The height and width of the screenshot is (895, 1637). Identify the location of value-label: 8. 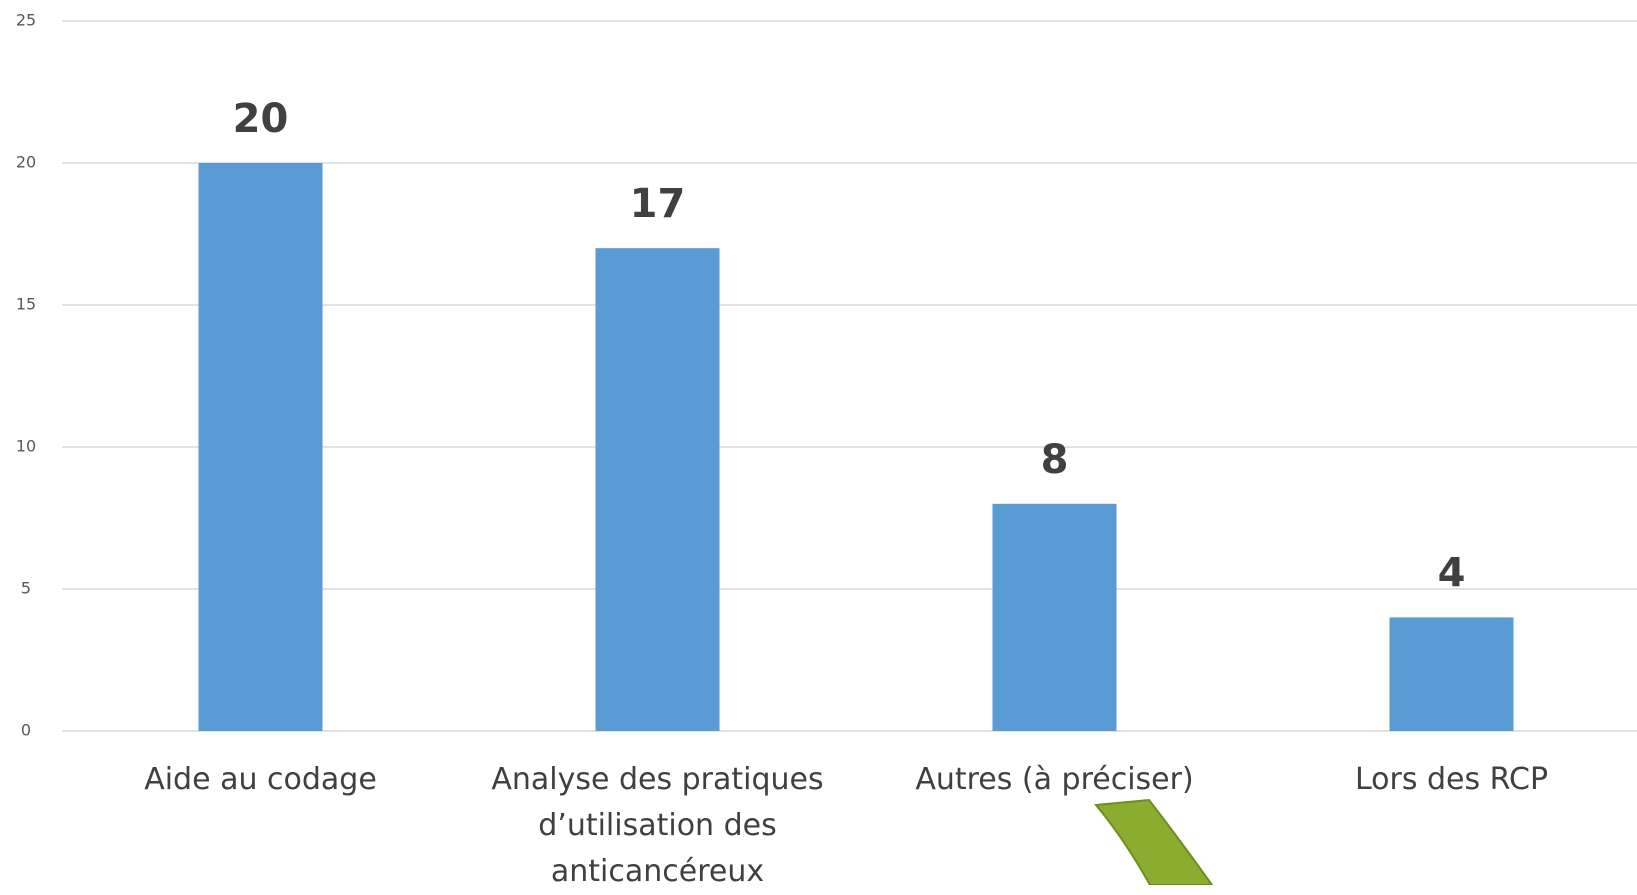
(1055, 460).